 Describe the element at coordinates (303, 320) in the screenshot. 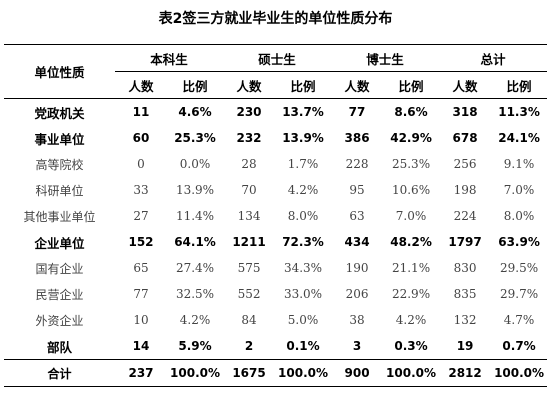

I see `ratio-cell: 5.0%` at that location.